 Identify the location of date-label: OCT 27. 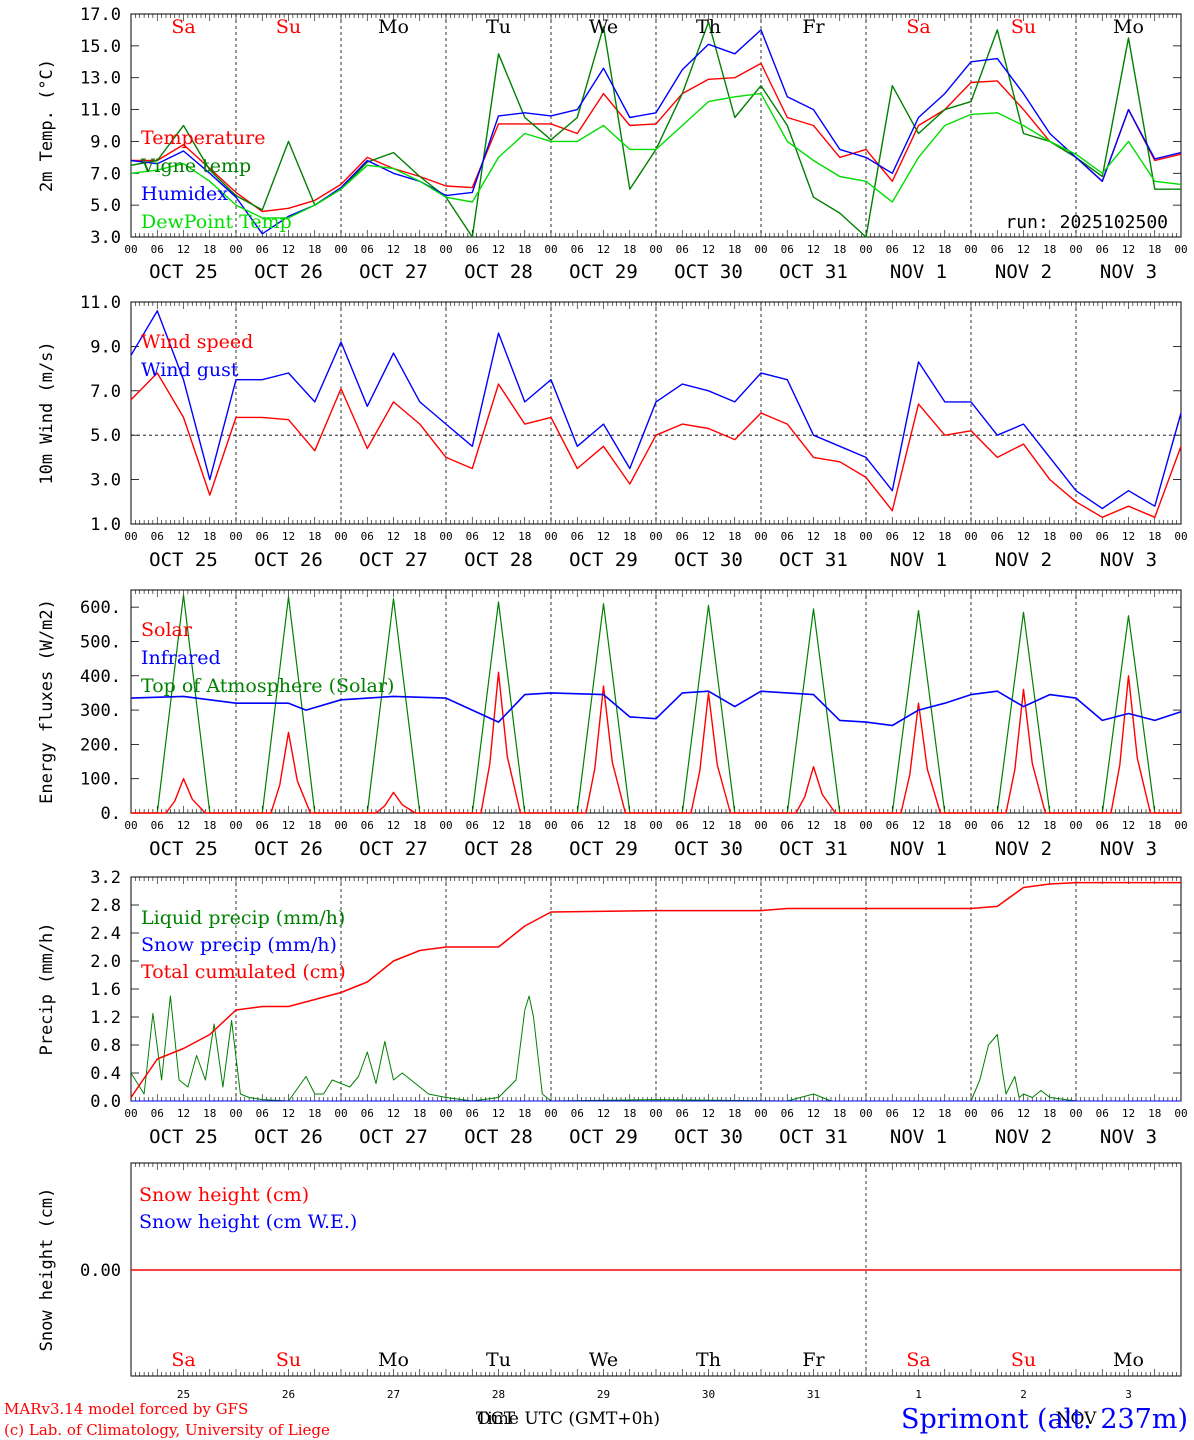
(393, 849).